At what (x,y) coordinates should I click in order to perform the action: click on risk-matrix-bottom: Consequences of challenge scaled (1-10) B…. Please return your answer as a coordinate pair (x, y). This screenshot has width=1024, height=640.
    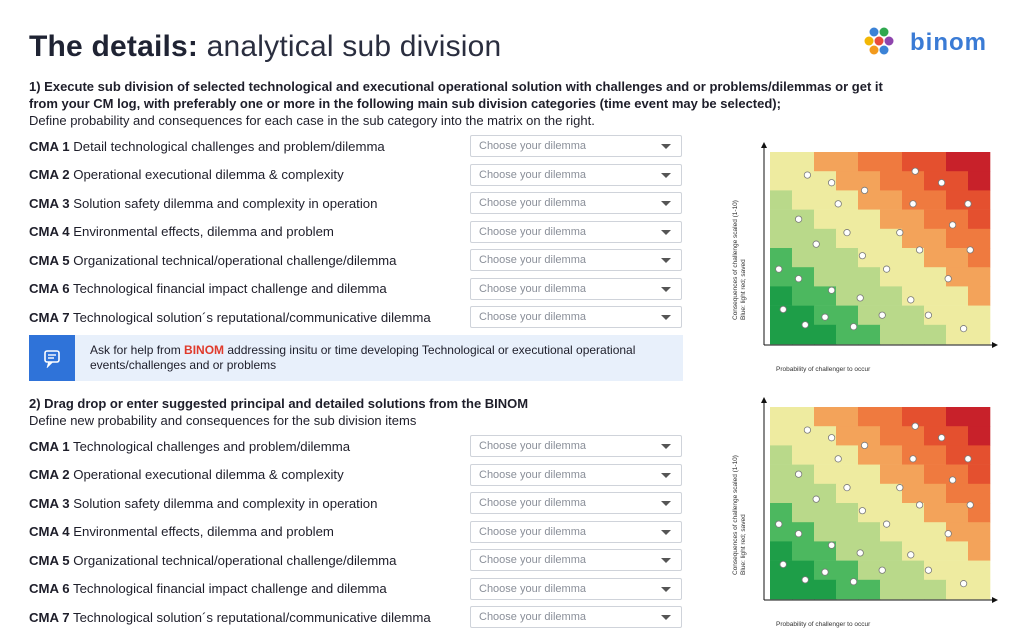
    Looking at the image, I should click on (865, 515).